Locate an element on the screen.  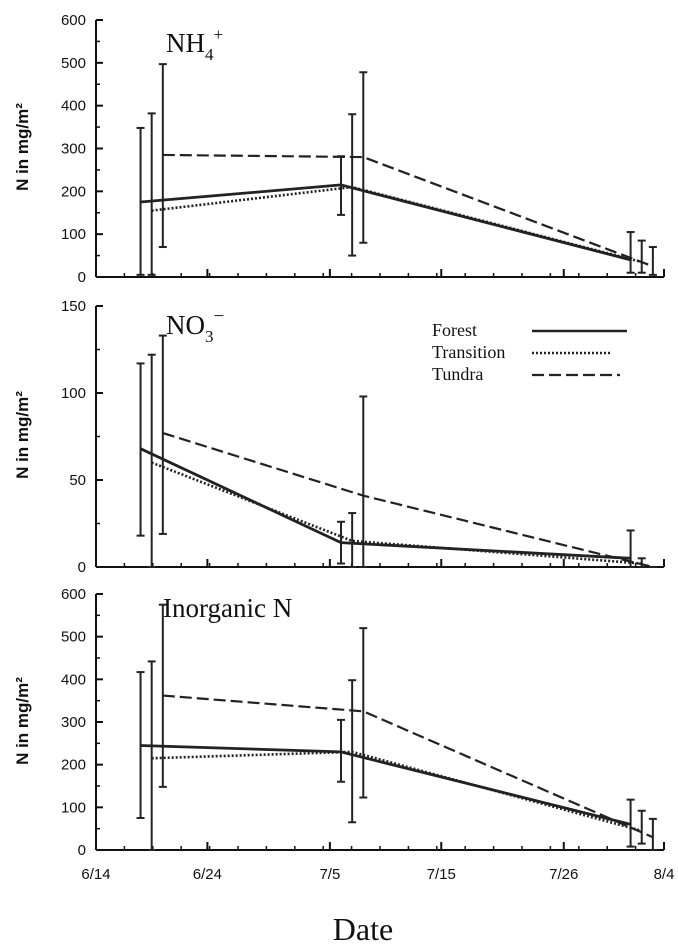
legend: Forest Transition Tundra is located at coordinates (529, 352).